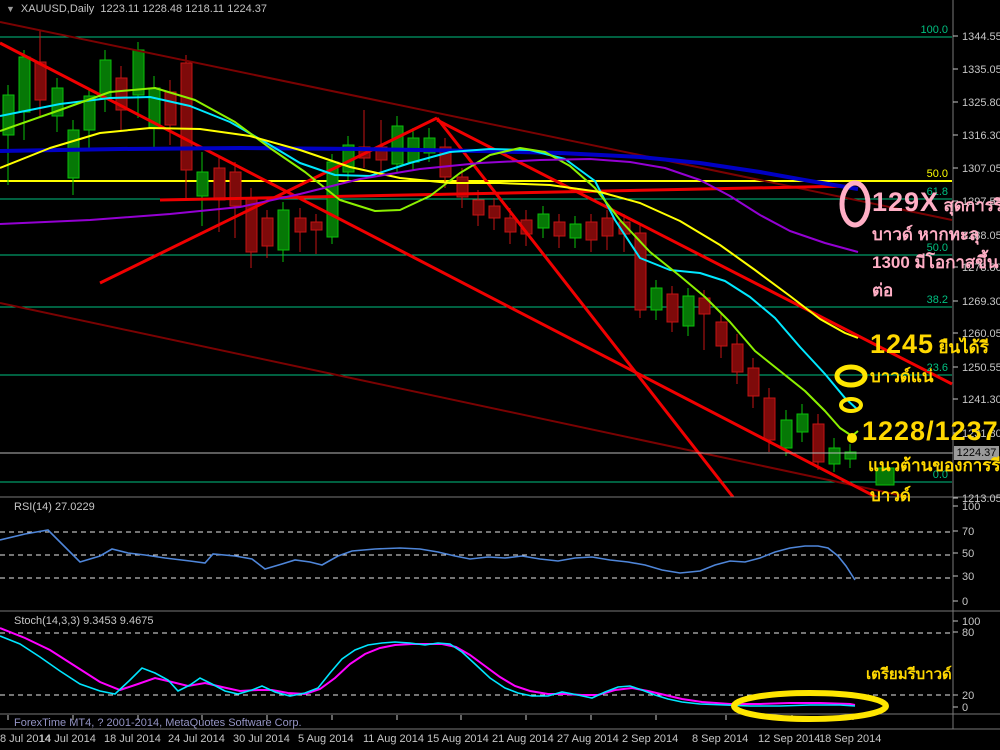 The image size is (1000, 750). What do you see at coordinates (57, 9) in the screenshot?
I see `symbol-period-label: XAUUSD,Daily` at bounding box center [57, 9].